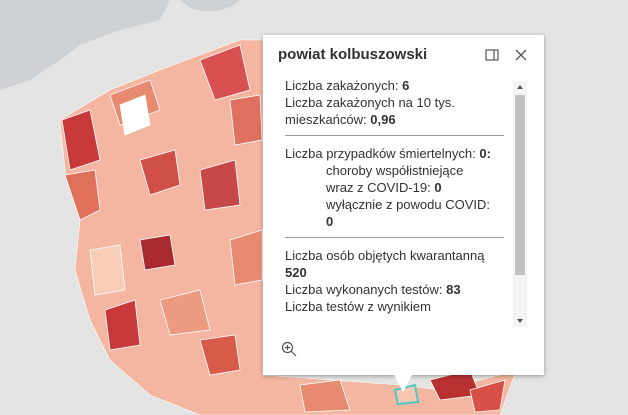 Image resolution: width=628 pixels, height=415 pixels. What do you see at coordinates (353, 54) in the screenshot?
I see `popup-title: powiat kolbuszowski` at bounding box center [353, 54].